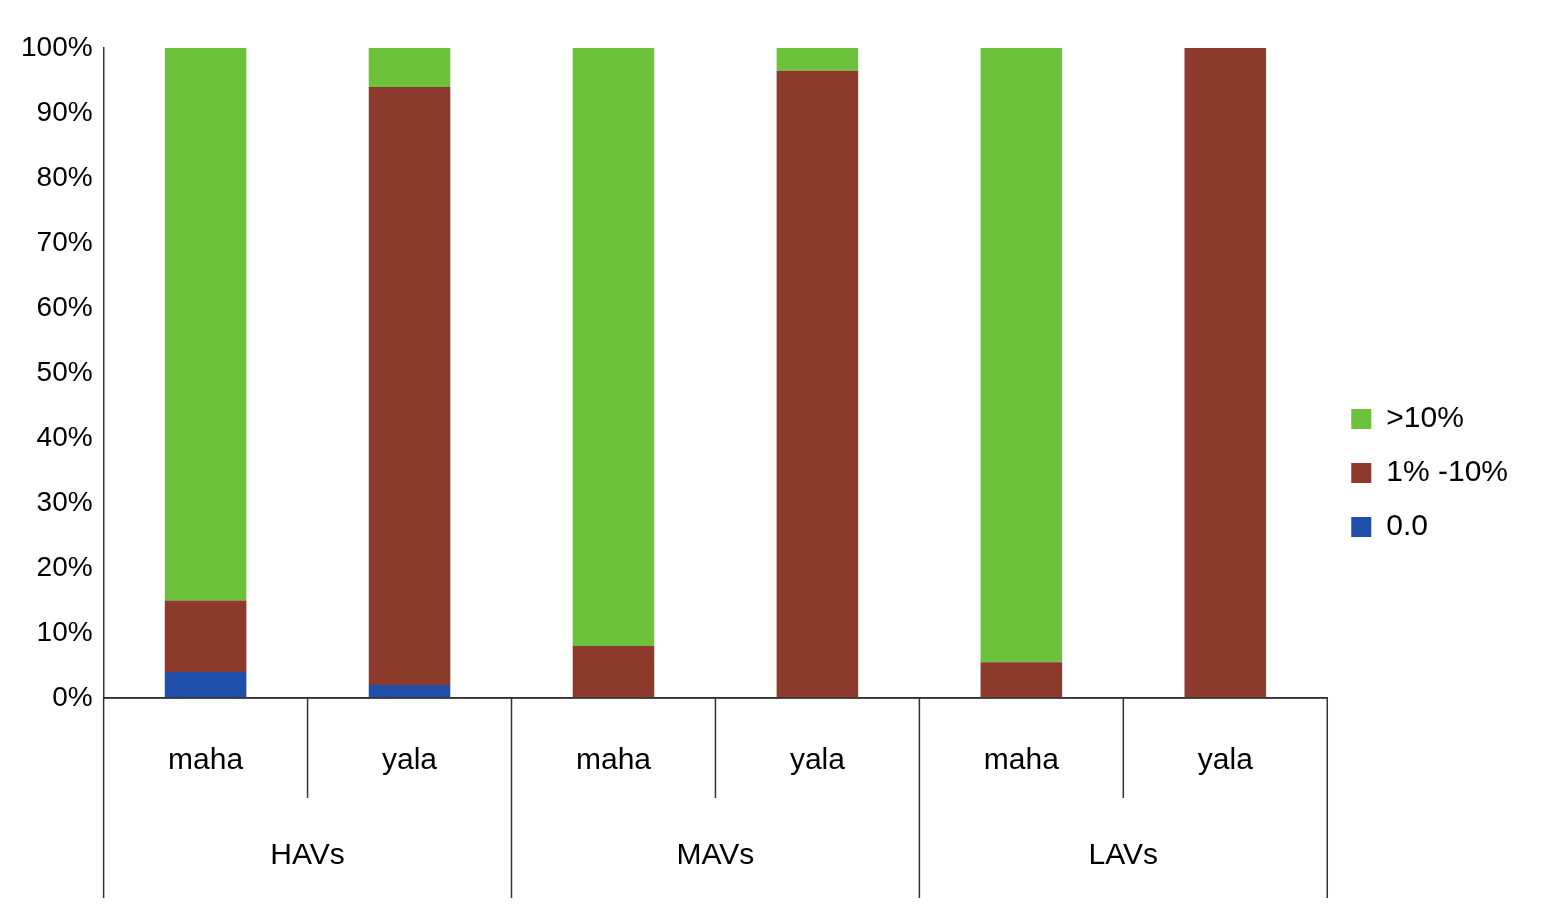 This screenshot has width=1549, height=907. What do you see at coordinates (64, 306) in the screenshot?
I see `y-tick-label: 60%` at bounding box center [64, 306].